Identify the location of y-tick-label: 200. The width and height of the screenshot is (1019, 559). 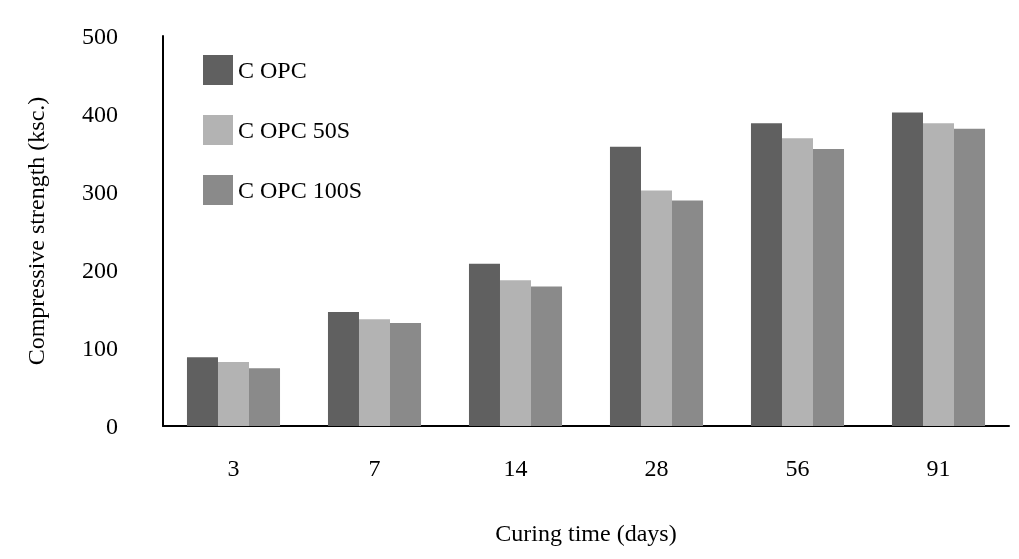
(100, 270).